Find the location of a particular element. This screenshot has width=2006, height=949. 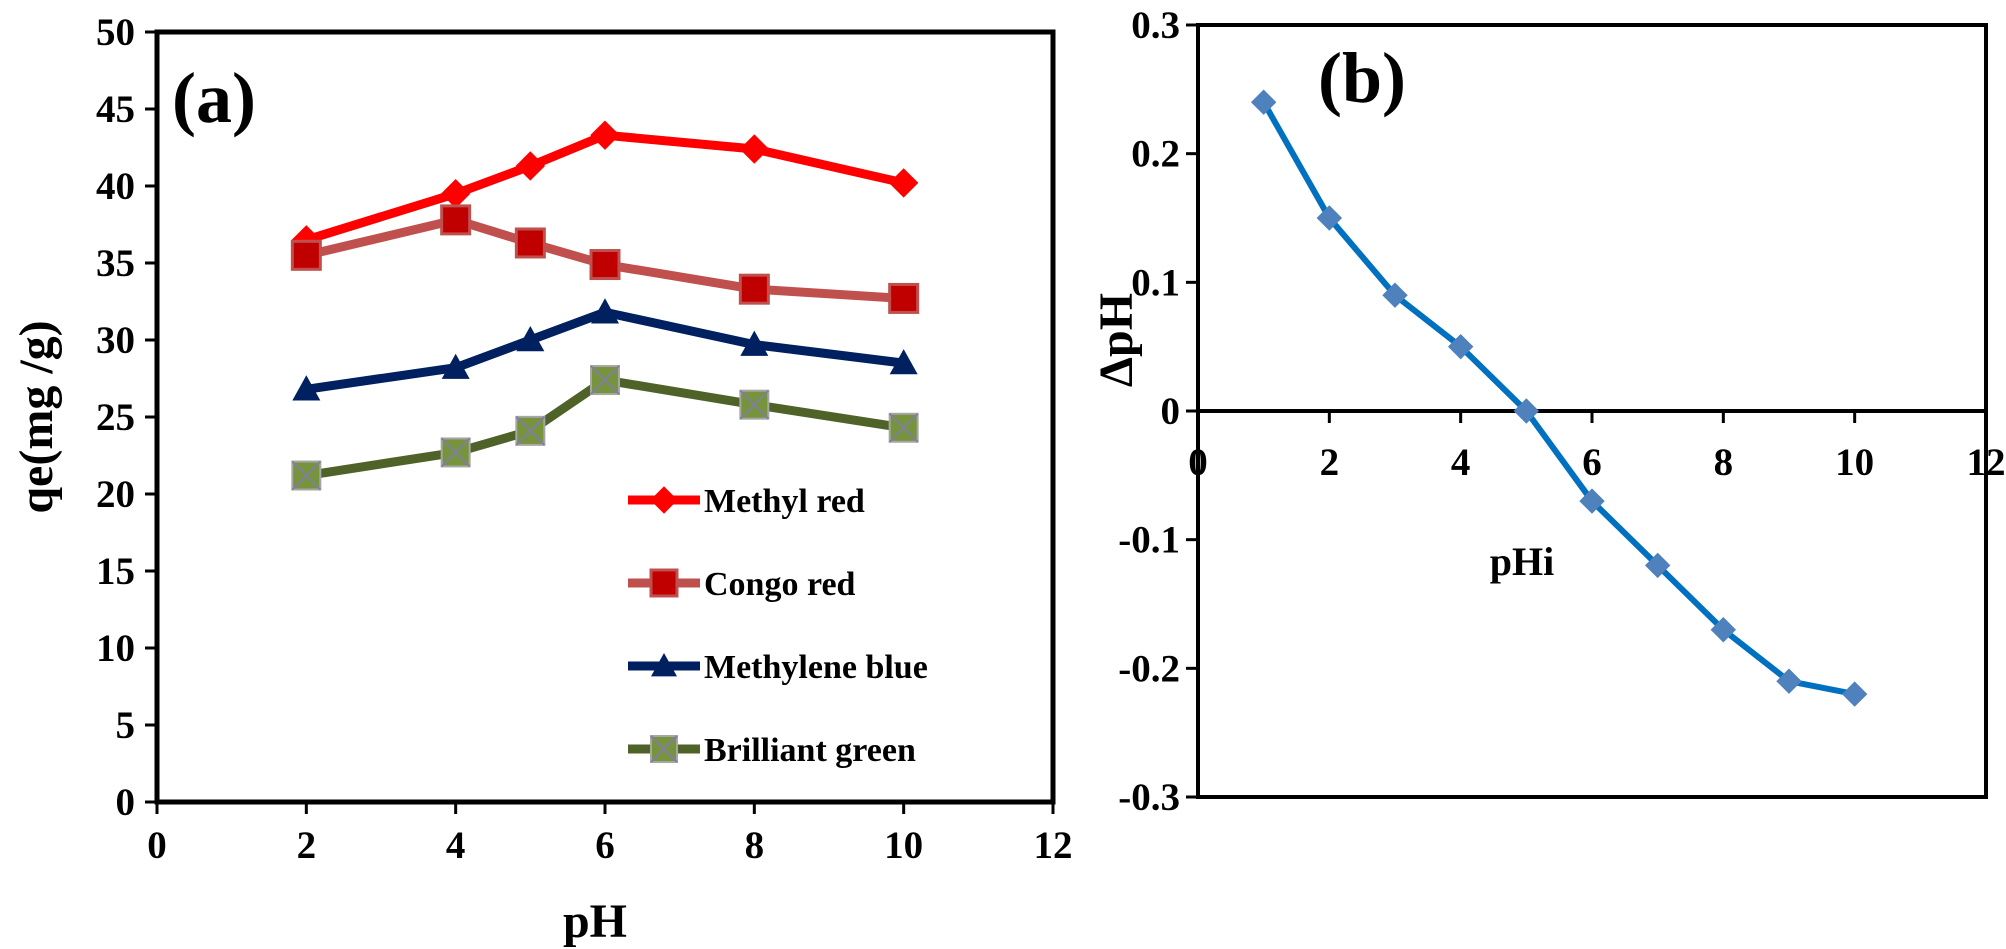

legend-label: Congo red is located at coordinates (780, 584).